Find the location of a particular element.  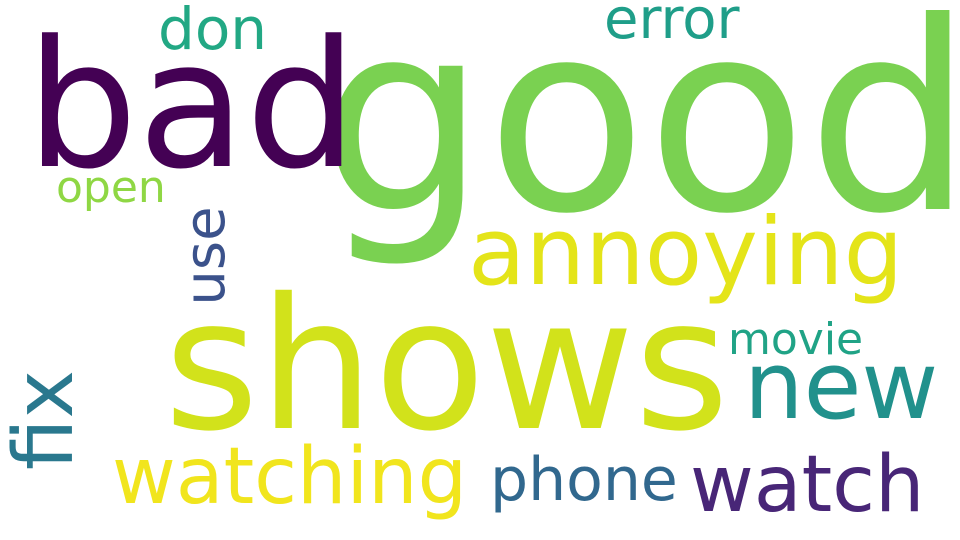

word-new: new is located at coordinates (841, 386).